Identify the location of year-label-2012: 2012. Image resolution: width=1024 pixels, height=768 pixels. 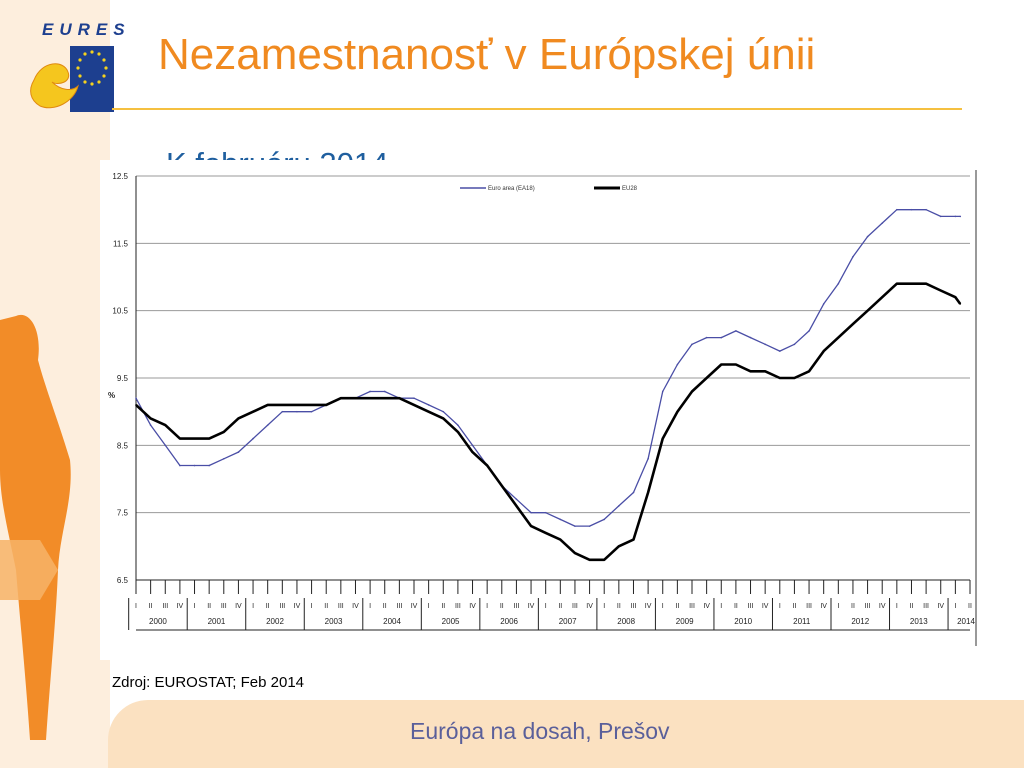
(860, 621).